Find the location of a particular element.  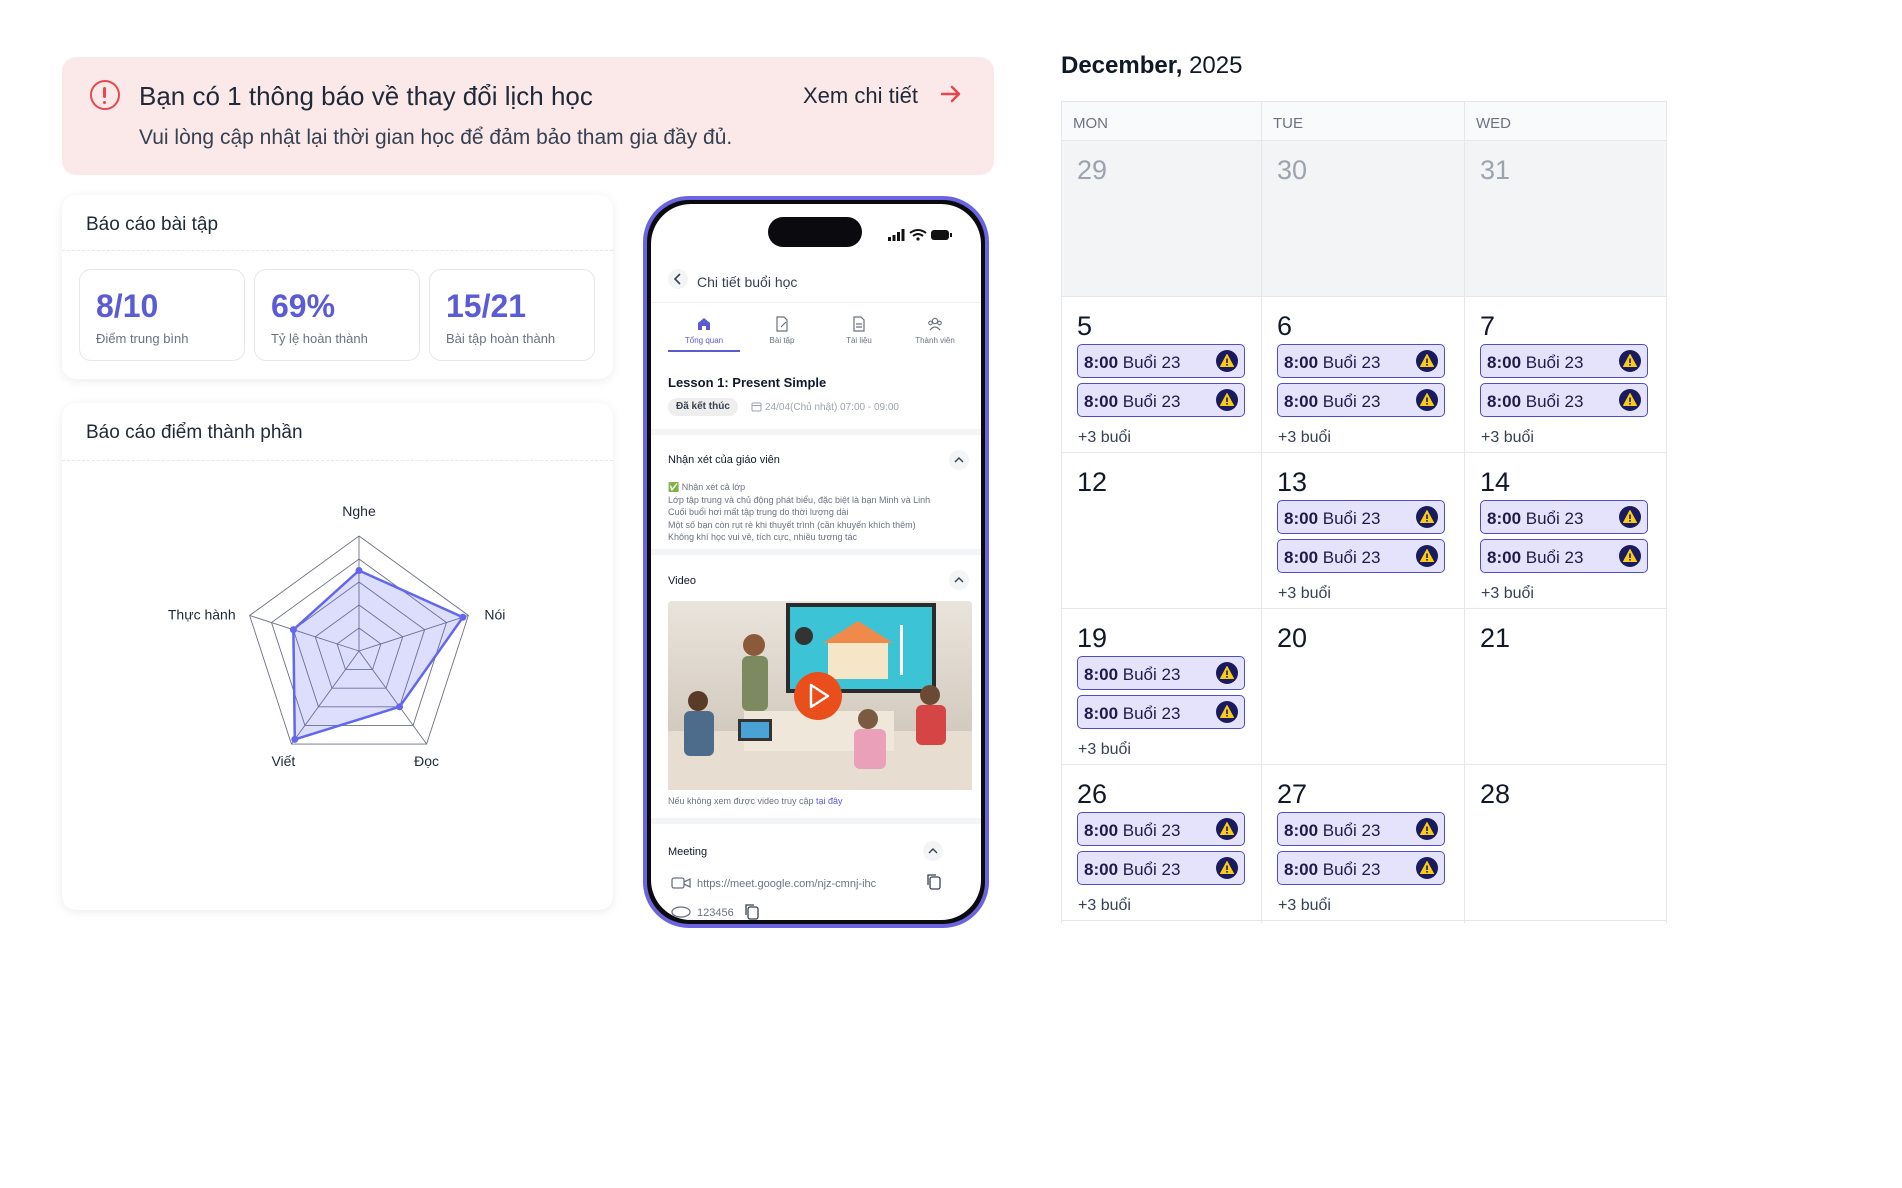

calendar-title: December, 2025 is located at coordinates (1151, 66).